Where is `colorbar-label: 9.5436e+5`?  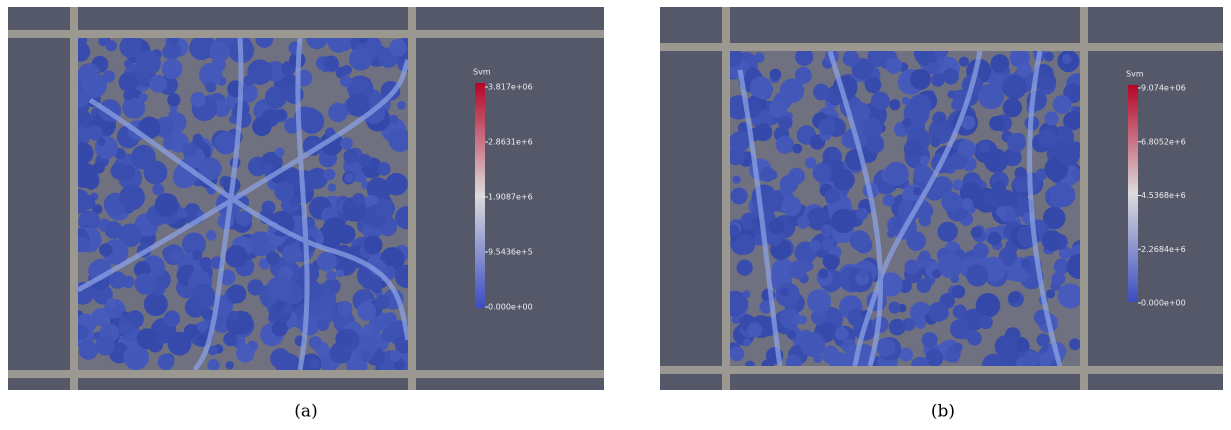 colorbar-label: 9.5436e+5 is located at coordinates (510, 252).